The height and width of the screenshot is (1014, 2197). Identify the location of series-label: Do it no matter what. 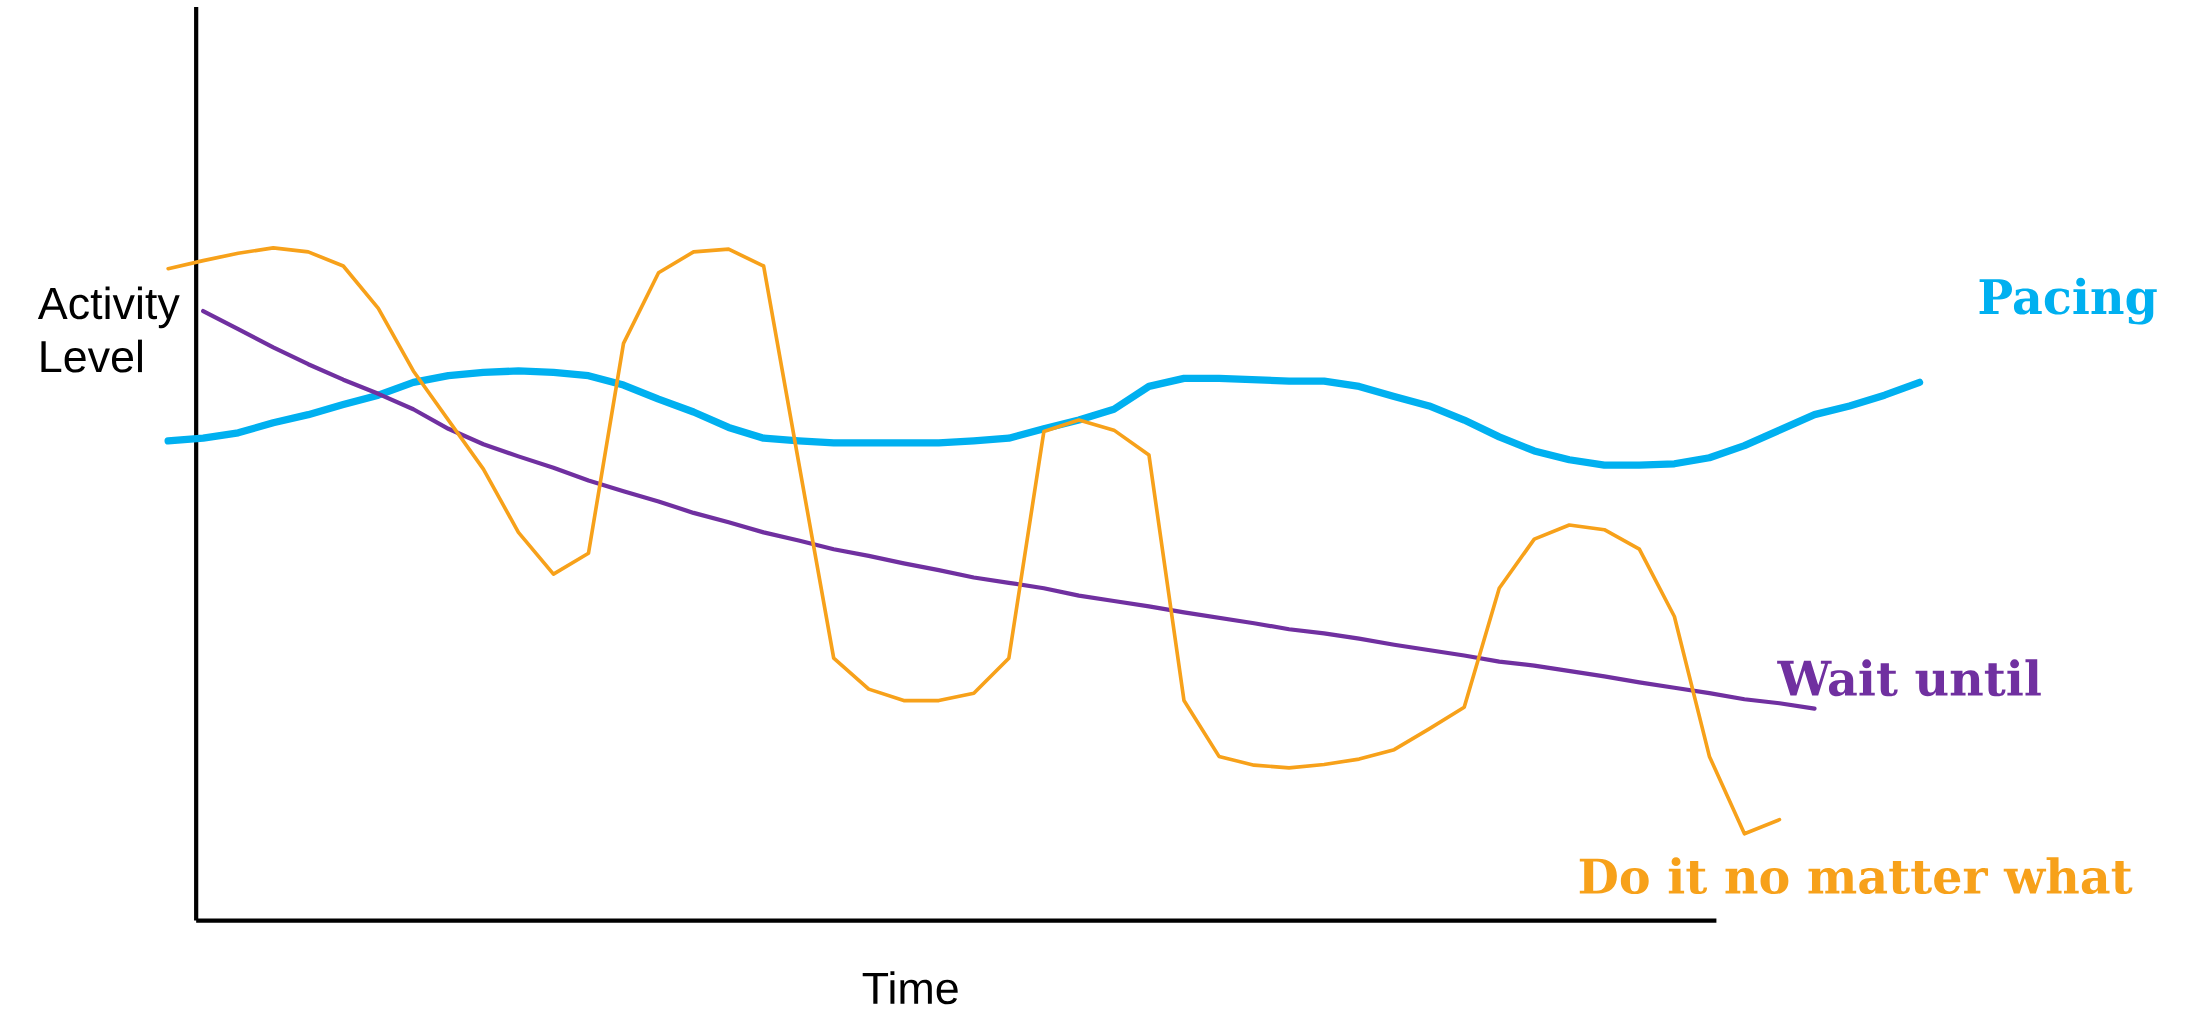
(1856, 875).